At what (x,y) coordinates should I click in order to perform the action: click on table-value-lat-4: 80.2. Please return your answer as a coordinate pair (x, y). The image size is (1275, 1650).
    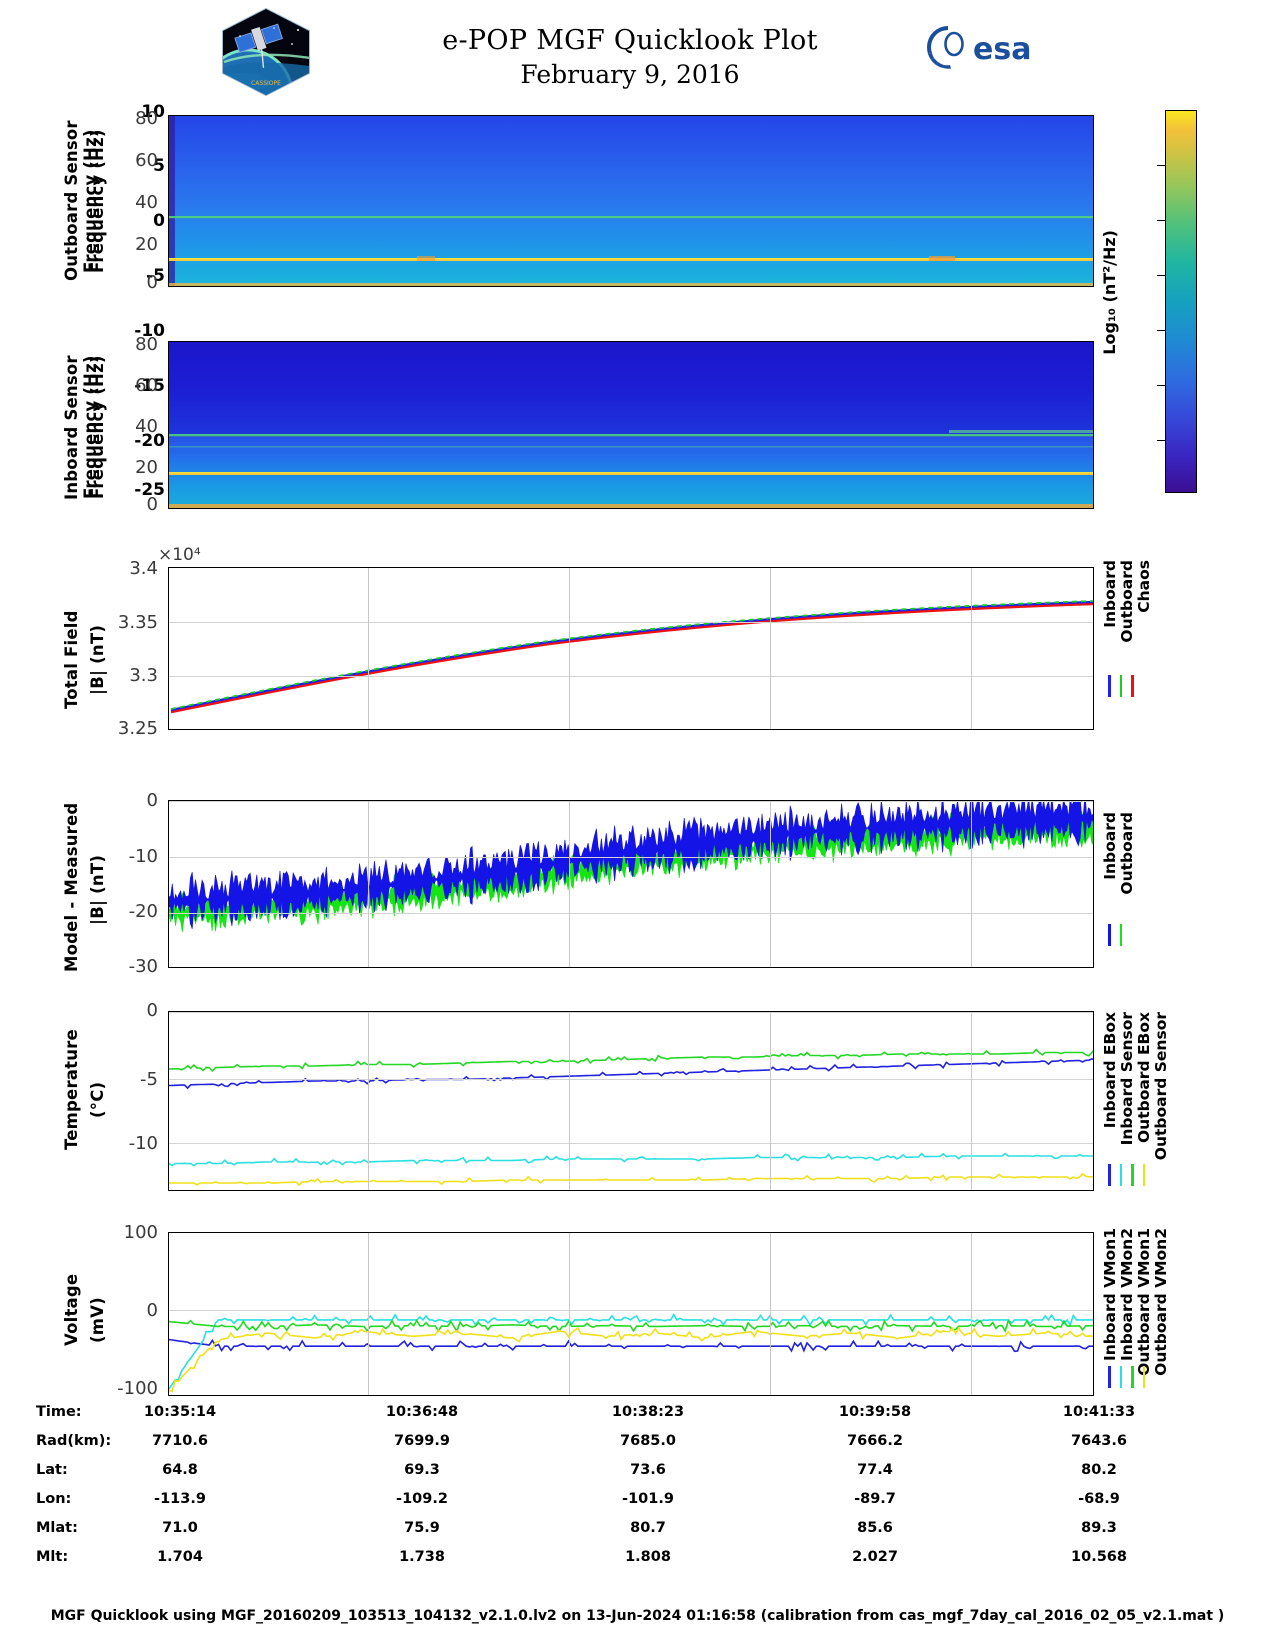
    Looking at the image, I should click on (1099, 1470).